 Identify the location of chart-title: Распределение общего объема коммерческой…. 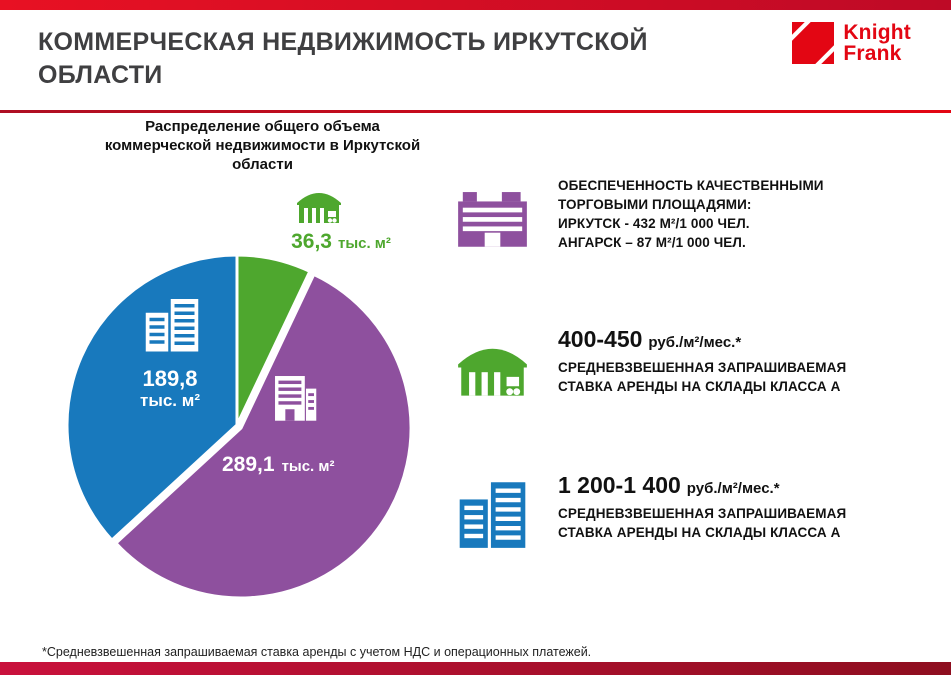
(262, 145).